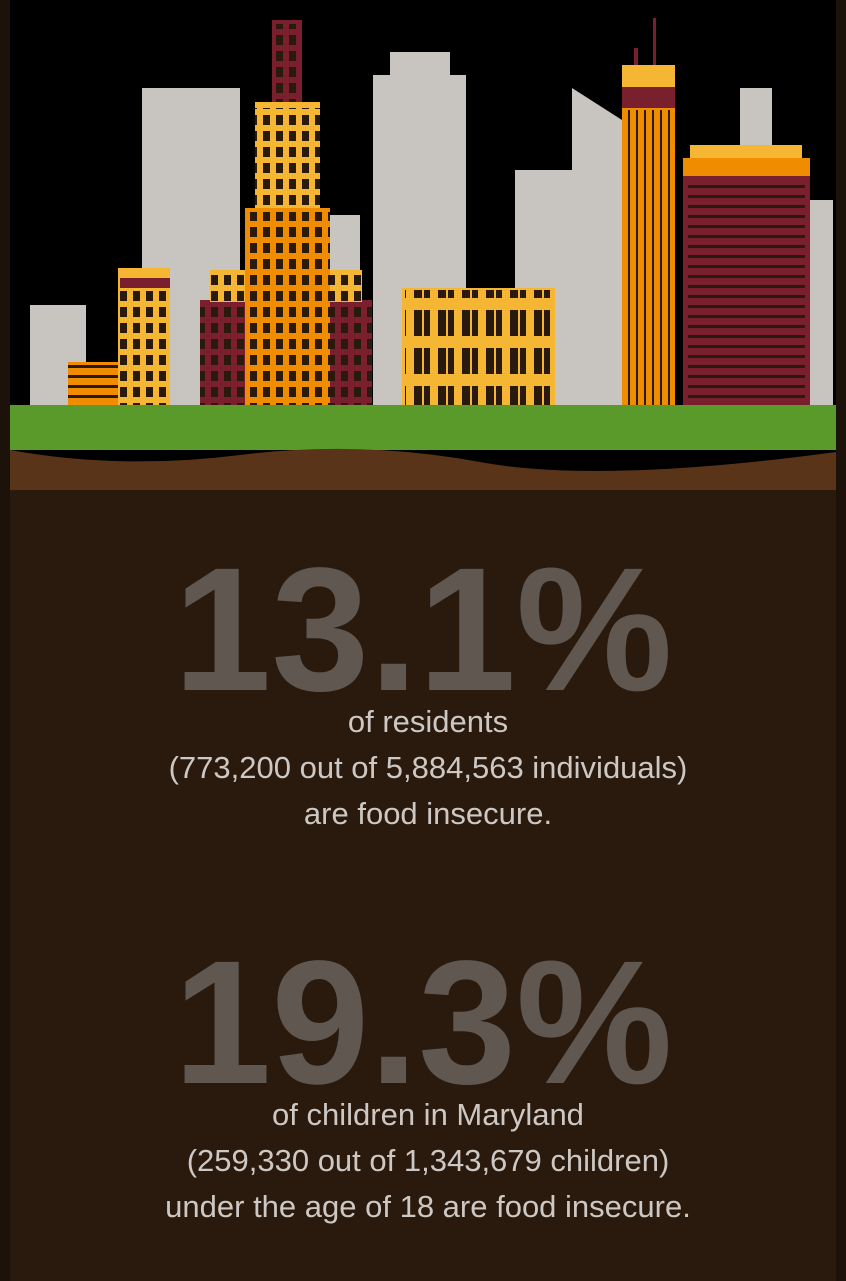 The image size is (846, 1281). I want to click on dirt, so click(423, 469).